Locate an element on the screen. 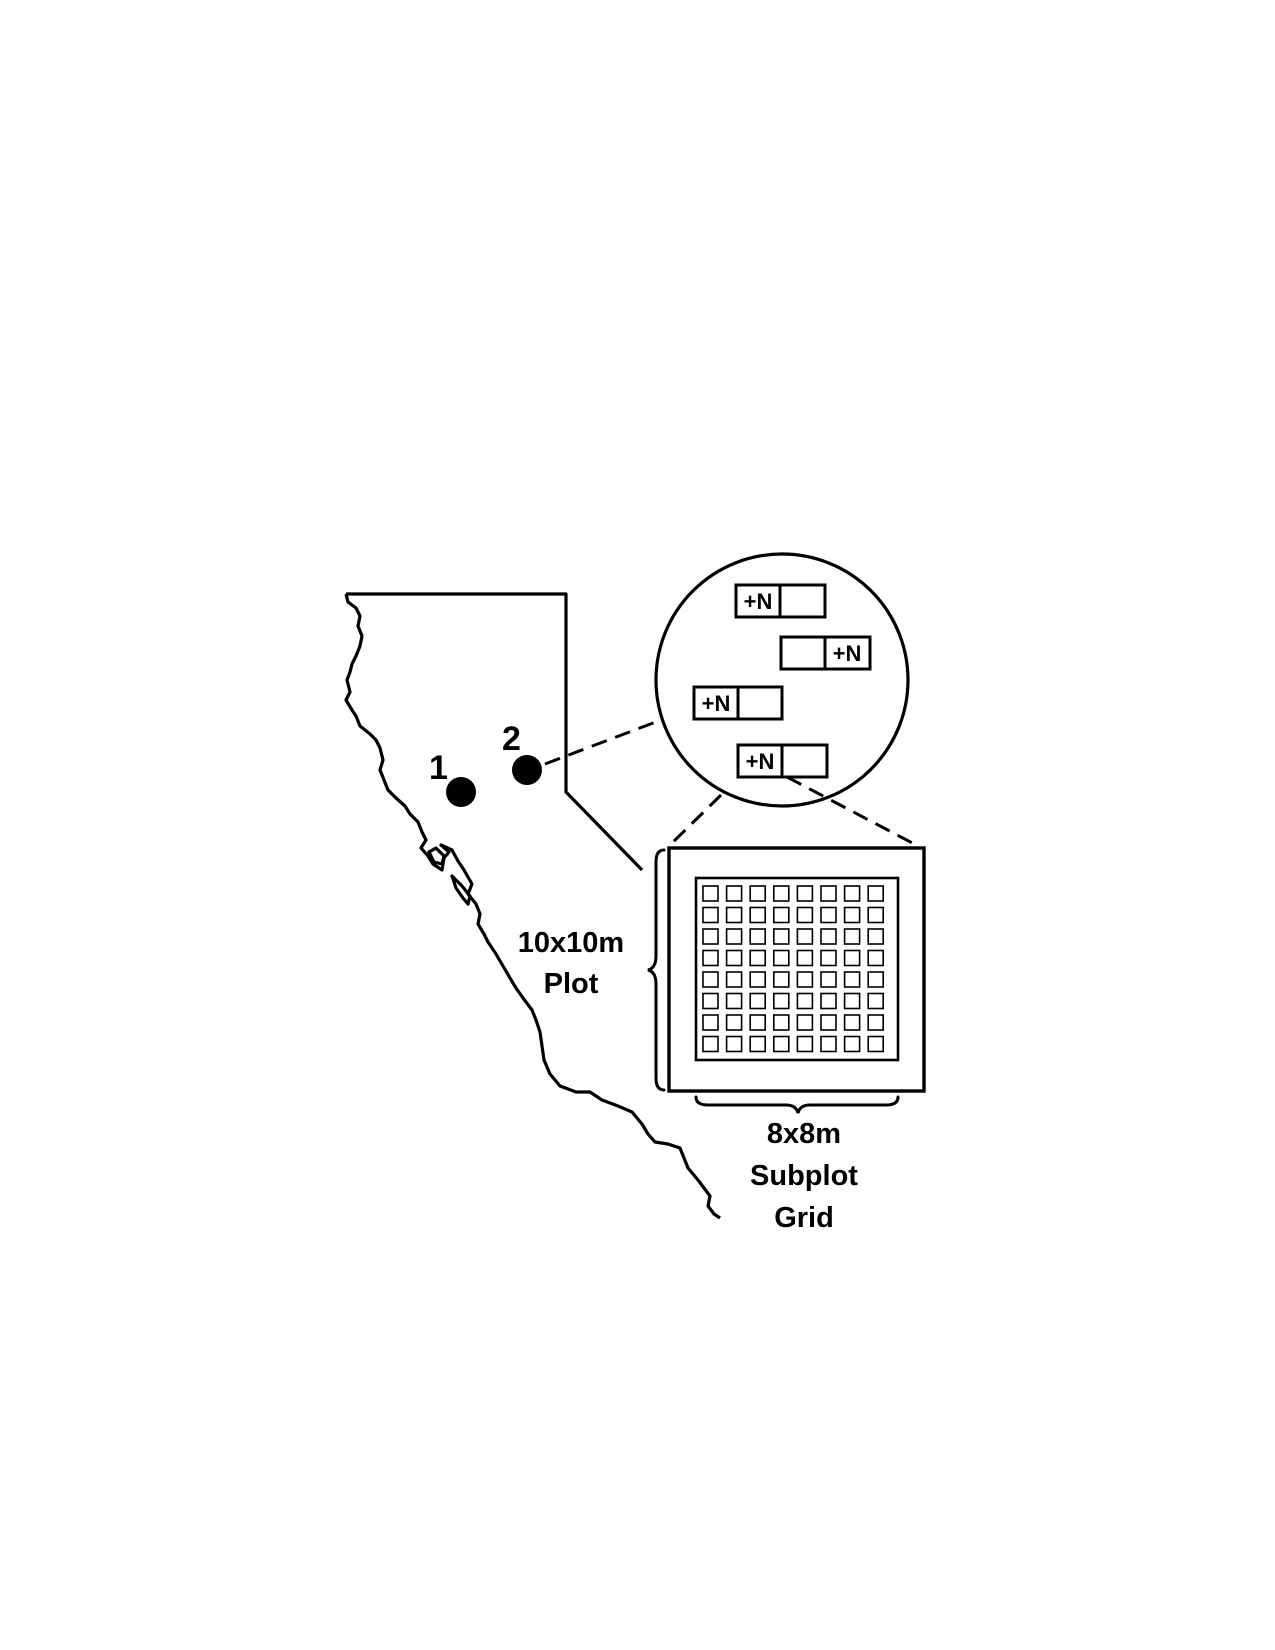 The height and width of the screenshot is (1650, 1275). subplot-grid-border is located at coordinates (797, 969).